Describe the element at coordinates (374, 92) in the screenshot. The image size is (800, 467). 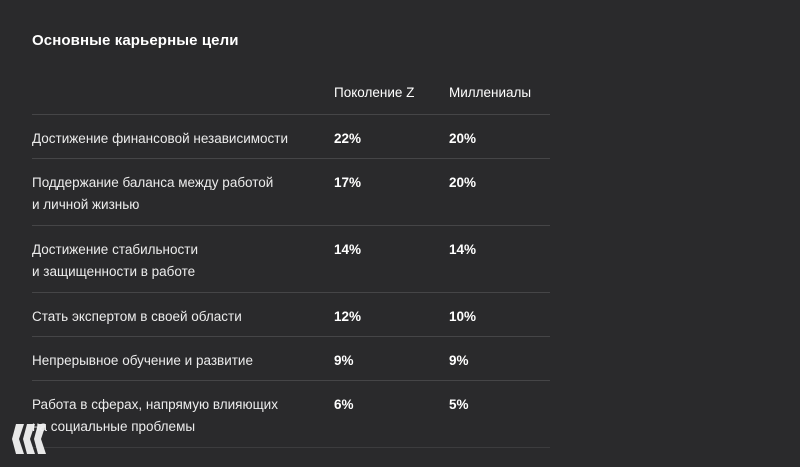
I see `column-header-gen-z: Поколение Z` at that location.